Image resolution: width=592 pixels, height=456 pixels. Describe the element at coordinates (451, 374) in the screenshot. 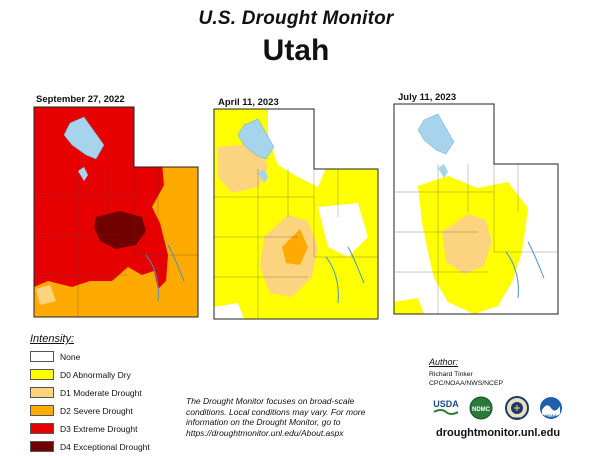

I see `author-name: Richard Tinker` at that location.